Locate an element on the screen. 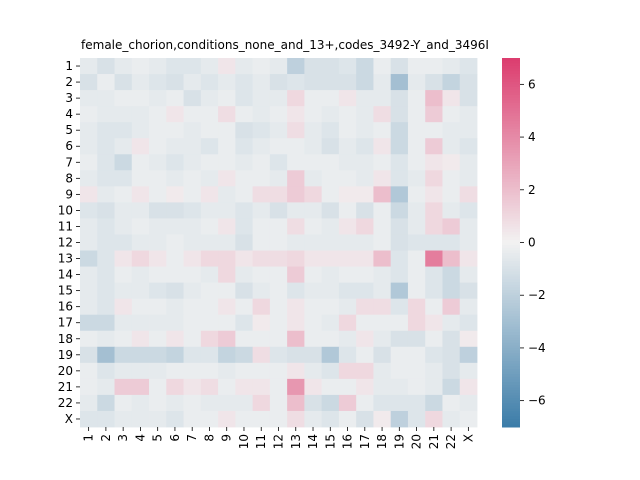 The width and height of the screenshot is (640, 480). heatmap-cell-15-X is located at coordinates (468, 291).